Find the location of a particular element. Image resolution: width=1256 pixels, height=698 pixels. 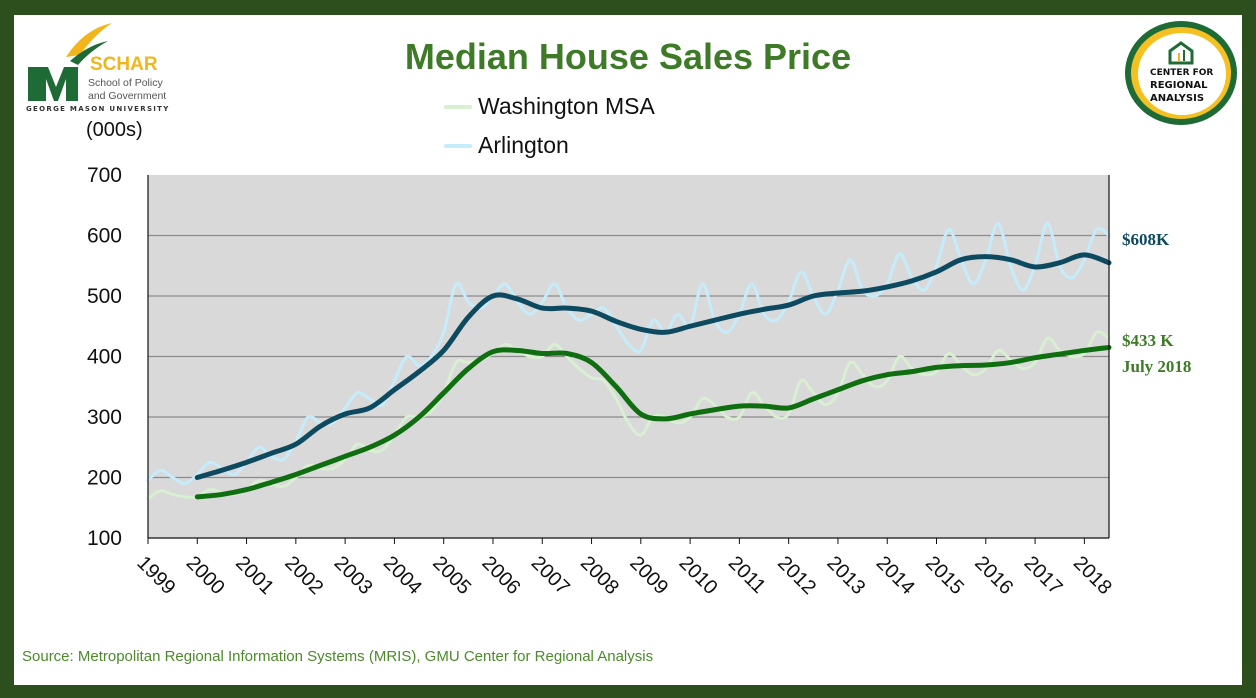

x-tick-label: 1999 is located at coordinates (155, 575).